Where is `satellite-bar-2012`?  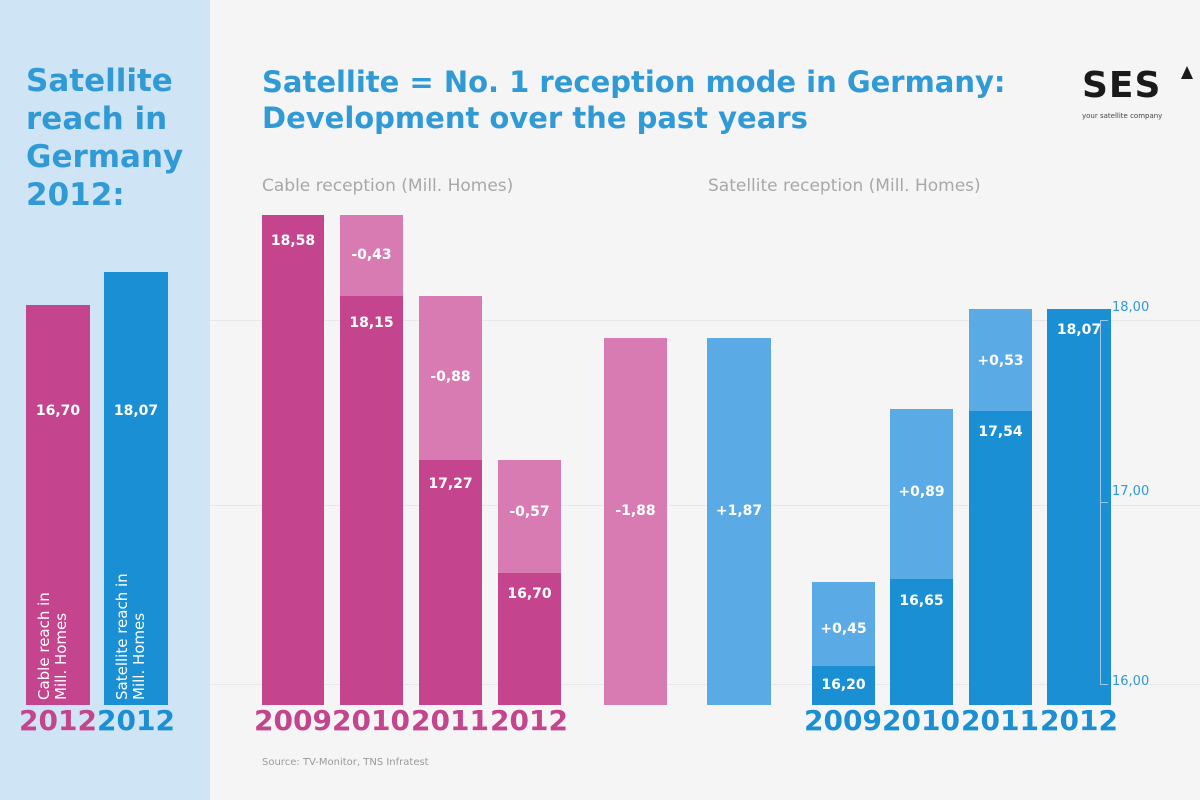 satellite-bar-2012 is located at coordinates (1079, 507).